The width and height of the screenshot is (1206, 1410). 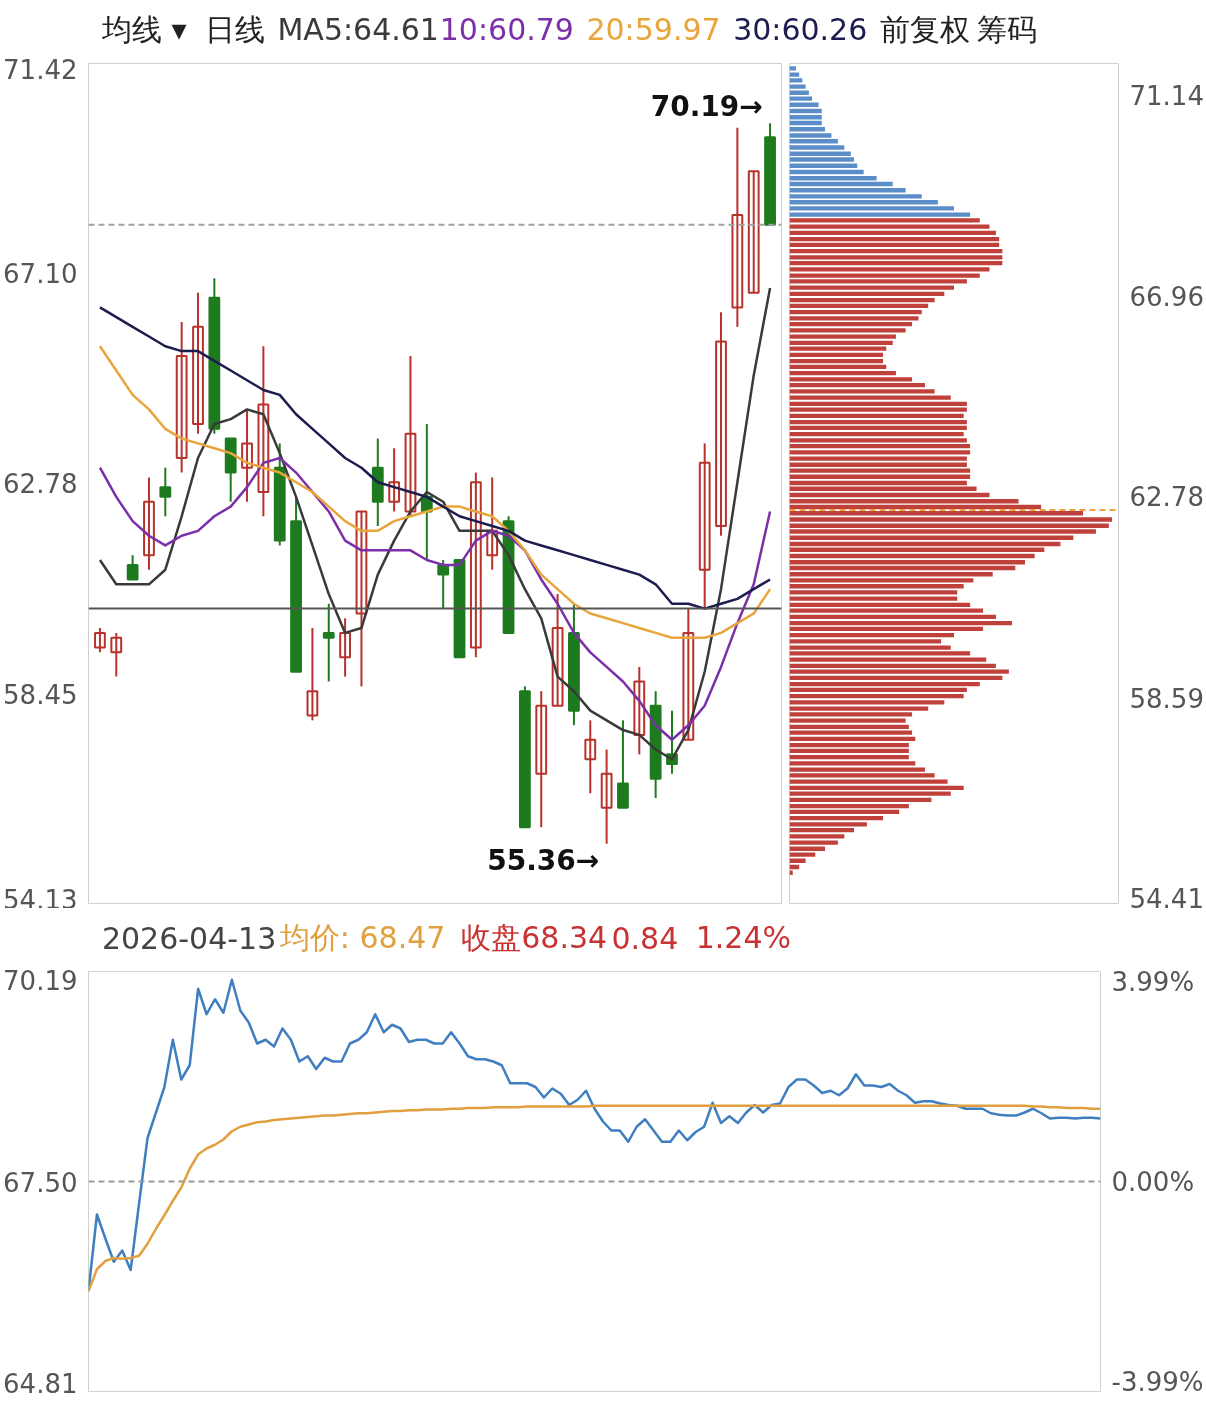 What do you see at coordinates (235, 29) in the screenshot?
I see `text: 日线` at bounding box center [235, 29].